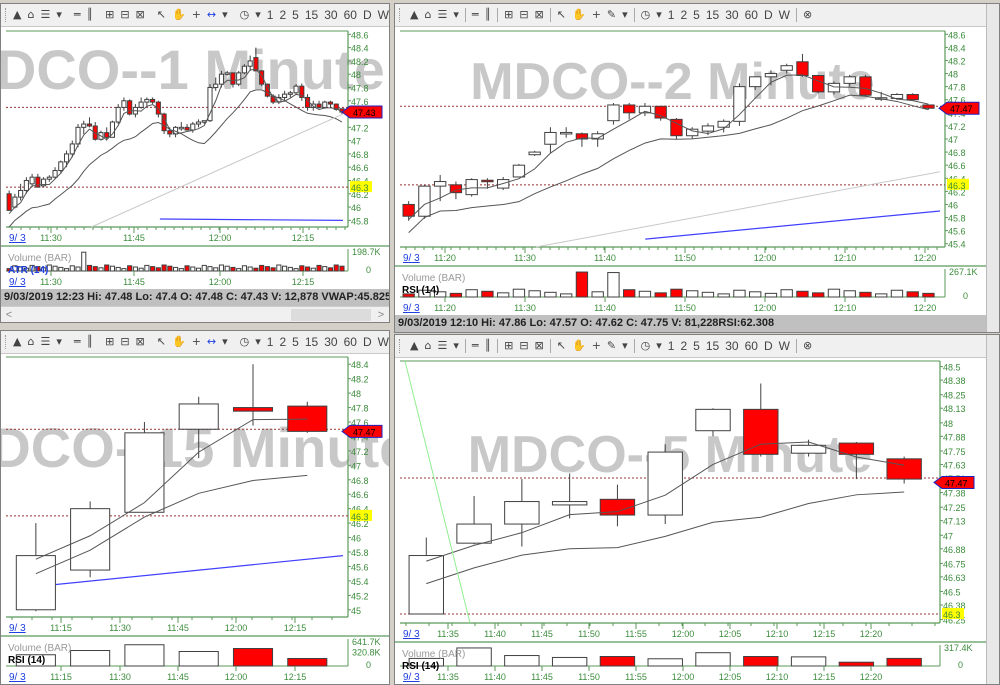  I want to click on scroll-thumb, so click(331, 315).